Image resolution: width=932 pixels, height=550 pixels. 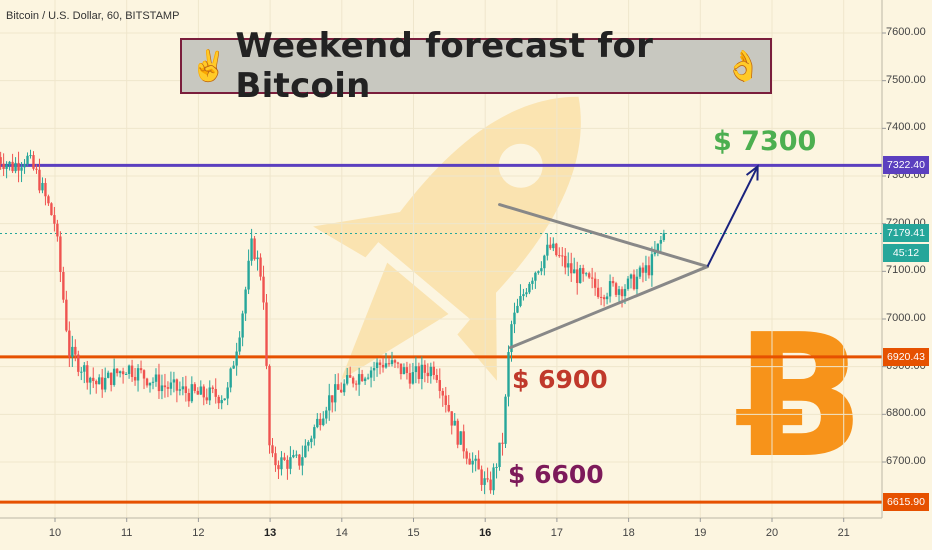 What do you see at coordinates (557, 533) in the screenshot?
I see `date-tick-label: 17` at bounding box center [557, 533].